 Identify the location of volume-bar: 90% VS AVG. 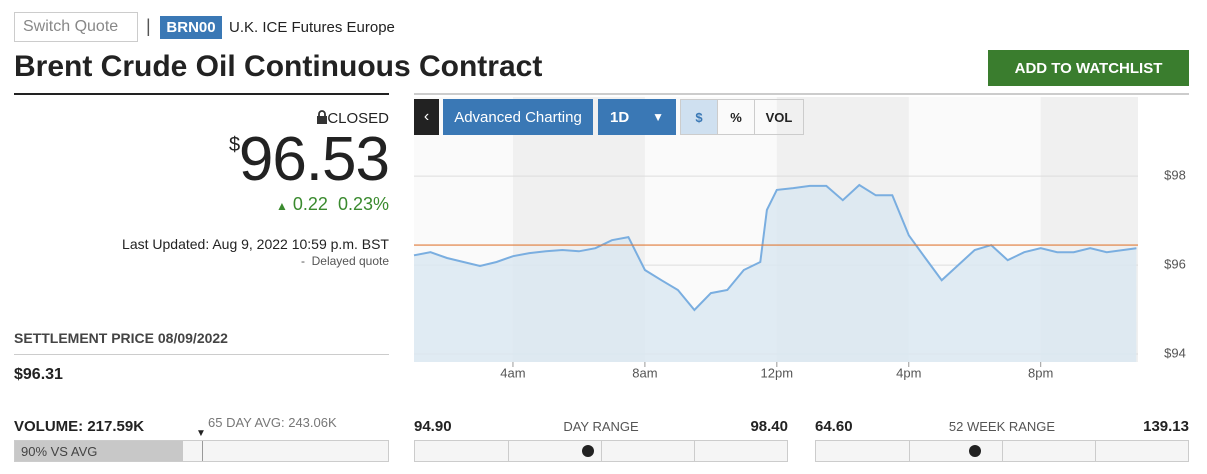
(201, 451).